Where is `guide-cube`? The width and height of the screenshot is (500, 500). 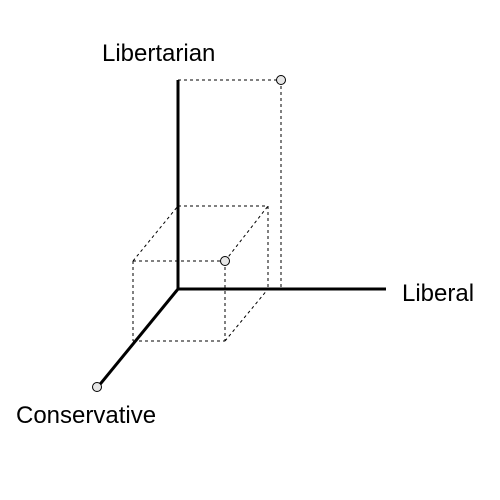 guide-cube is located at coordinates (200, 273).